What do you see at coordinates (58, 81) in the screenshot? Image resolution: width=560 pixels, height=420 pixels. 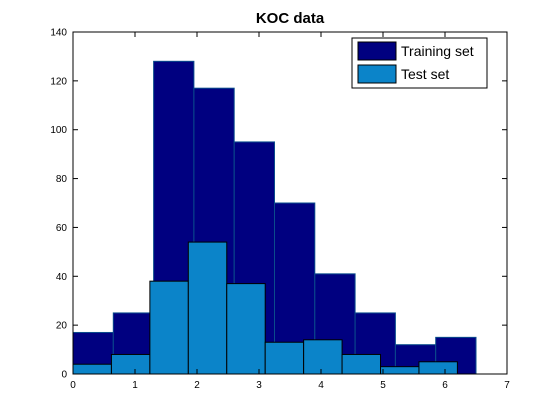 I see `y-tick-label: 120` at bounding box center [58, 81].